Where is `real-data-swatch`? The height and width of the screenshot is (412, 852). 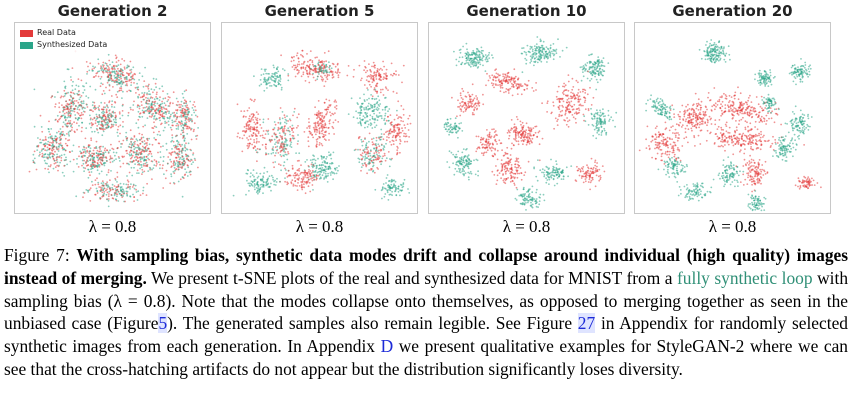 real-data-swatch is located at coordinates (26, 33).